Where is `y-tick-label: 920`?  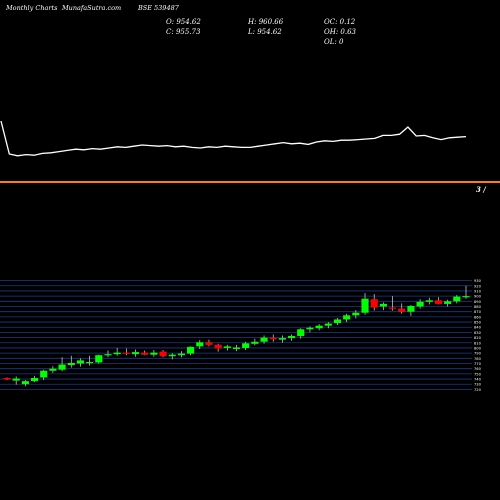 y-tick-label: 920 is located at coordinates (478, 286).